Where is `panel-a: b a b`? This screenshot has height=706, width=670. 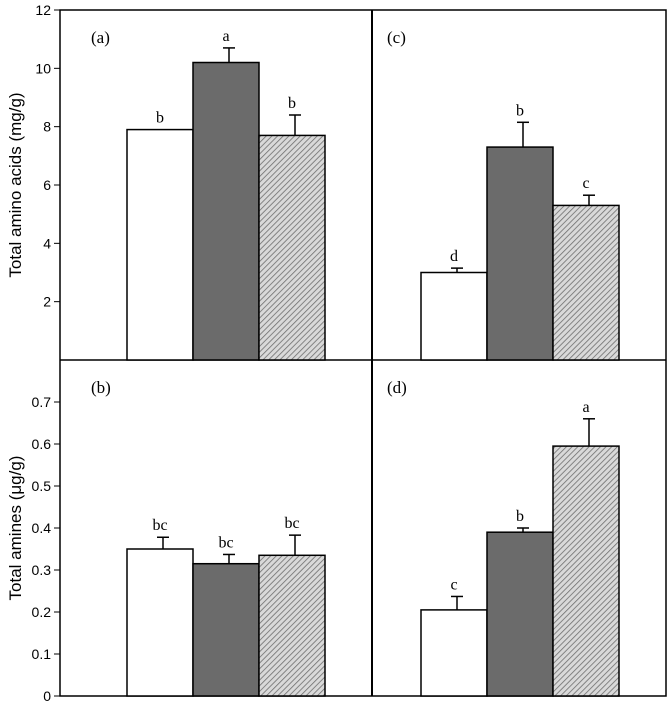 panel-a: b a b is located at coordinates (226, 194).